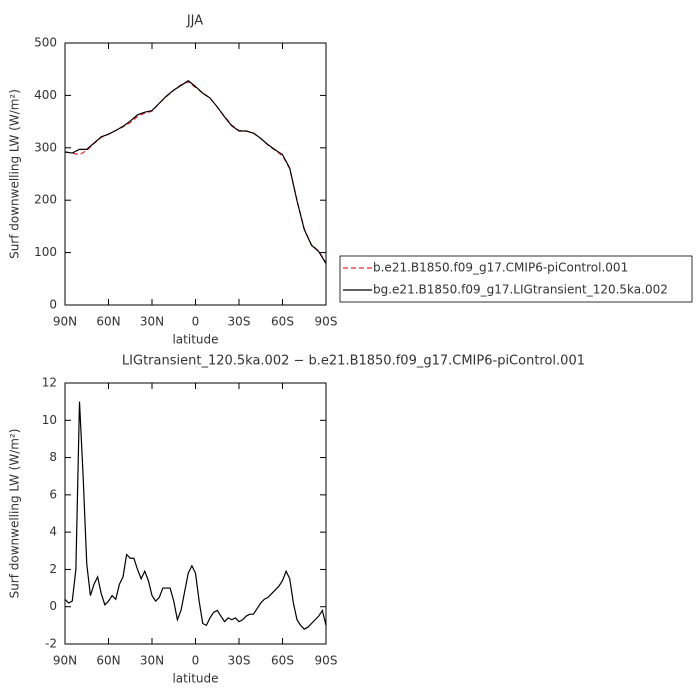 The image size is (700, 700). I want to click on y-tick-label: 6, so click(53, 494).